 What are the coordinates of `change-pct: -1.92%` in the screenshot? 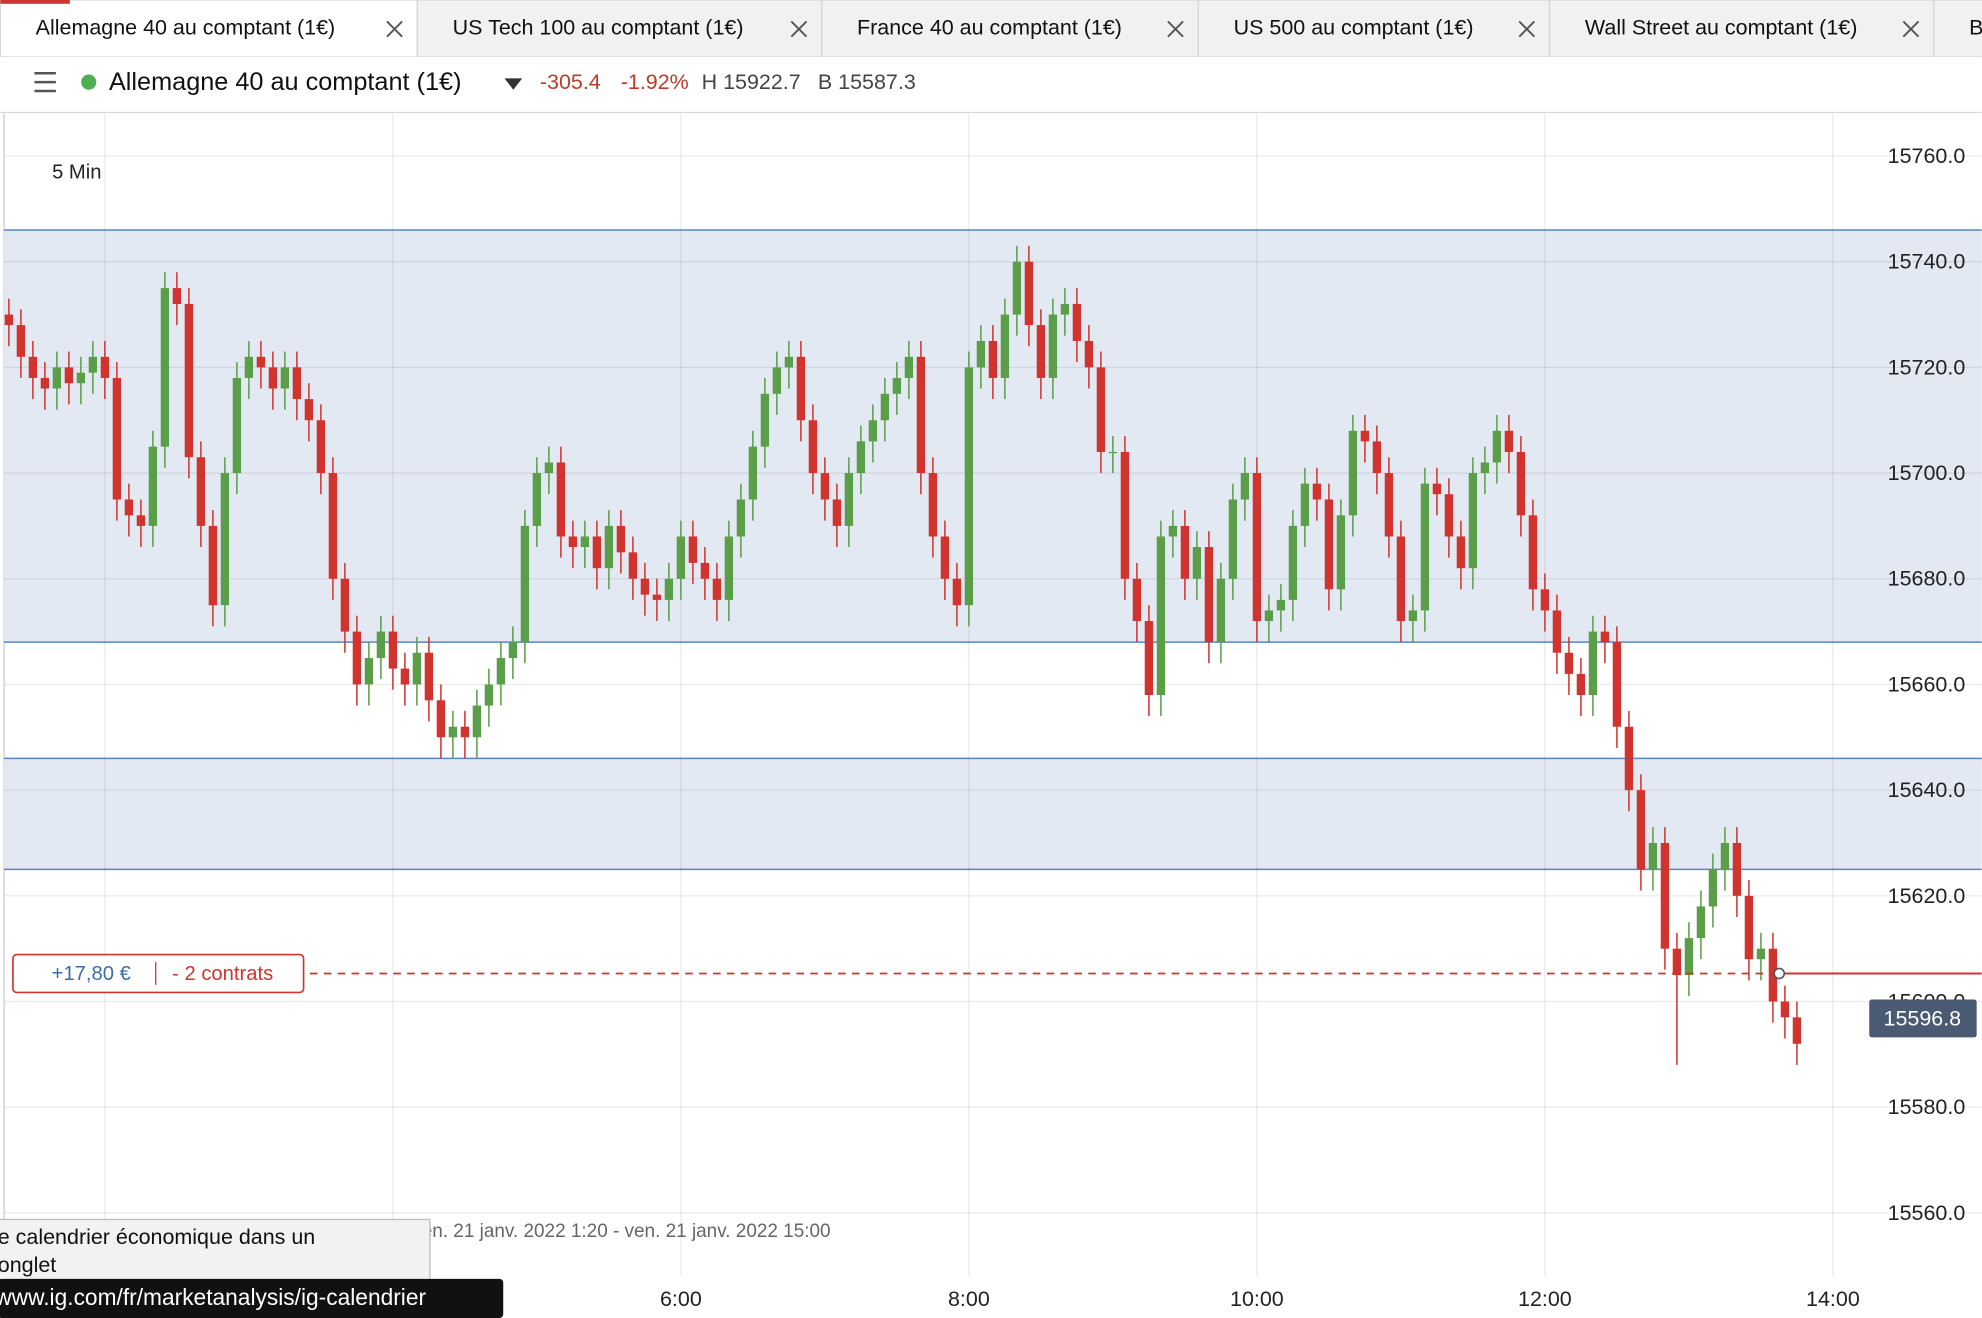 It's located at (655, 82).